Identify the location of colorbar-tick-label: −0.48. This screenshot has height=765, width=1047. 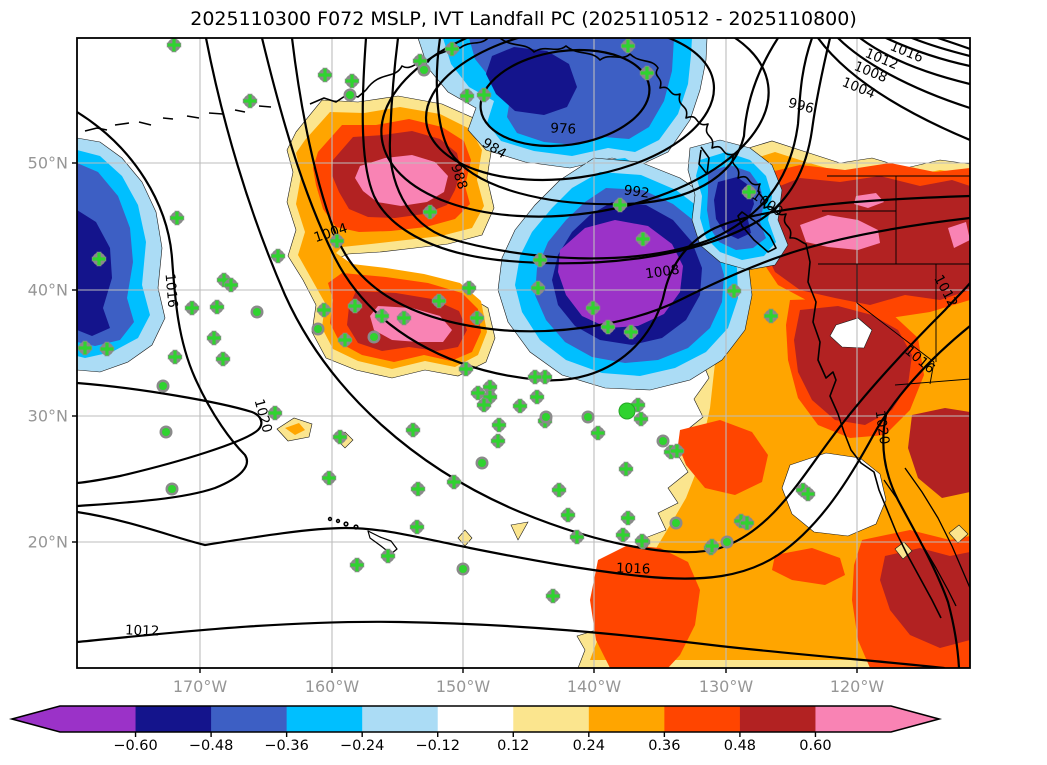
(211, 746).